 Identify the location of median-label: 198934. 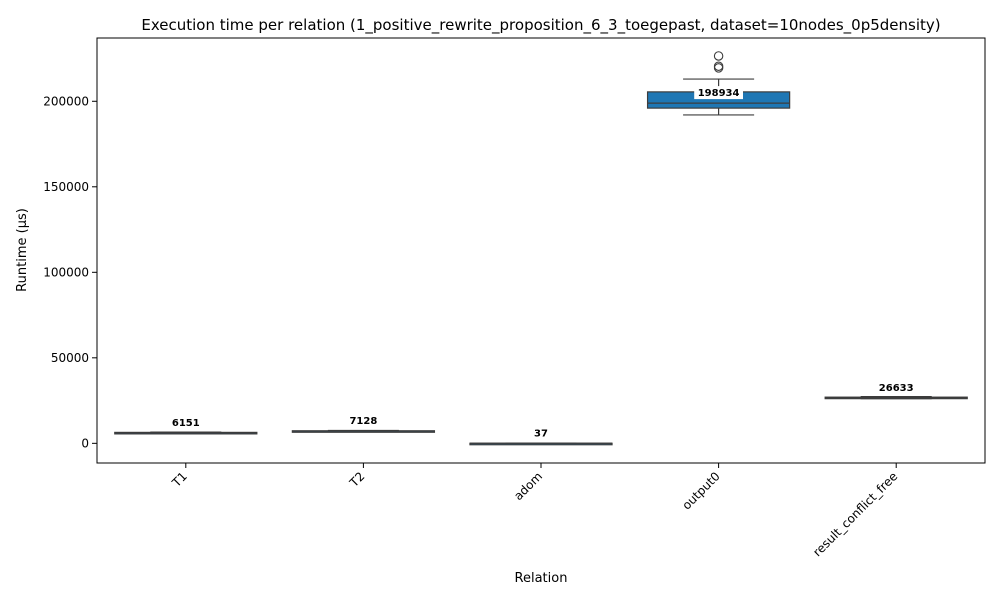
(719, 93).